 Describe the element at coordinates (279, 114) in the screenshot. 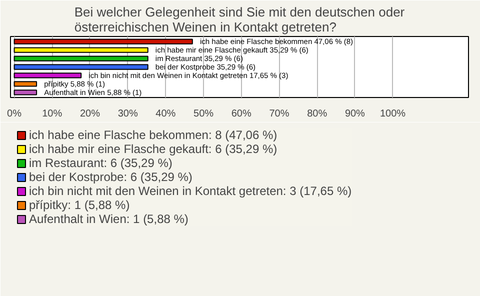

I see `x-tick-label: 70%` at that location.